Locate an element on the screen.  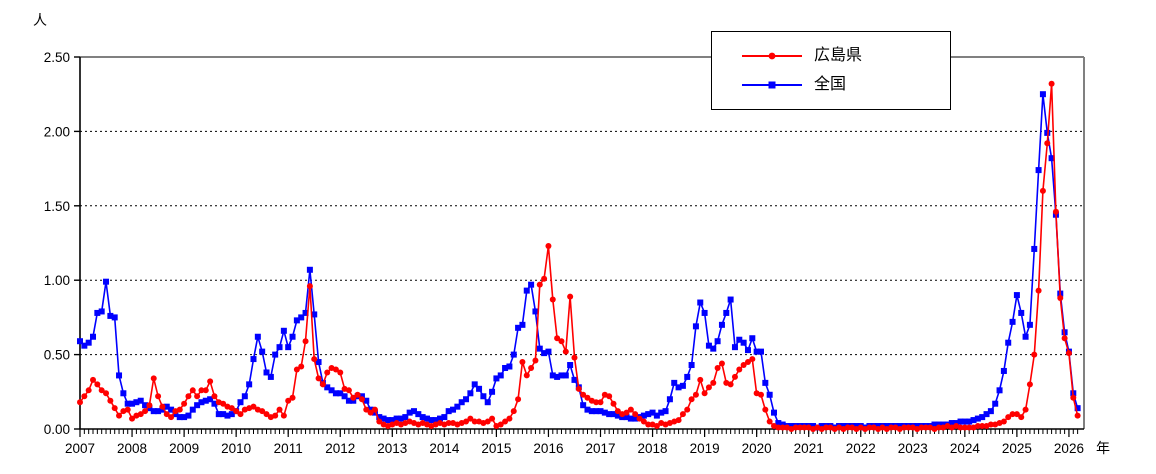
svg-text: 2010 is located at coordinates (236, 448).